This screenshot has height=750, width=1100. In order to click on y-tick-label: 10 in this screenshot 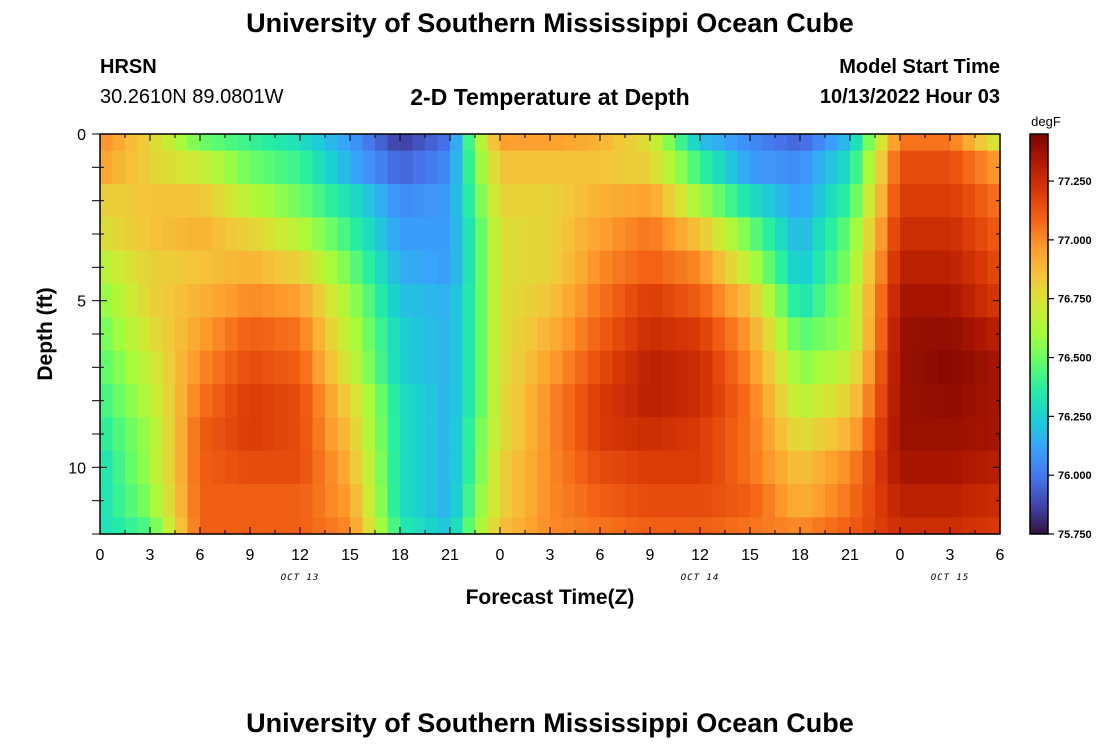, I will do `click(77, 468)`.